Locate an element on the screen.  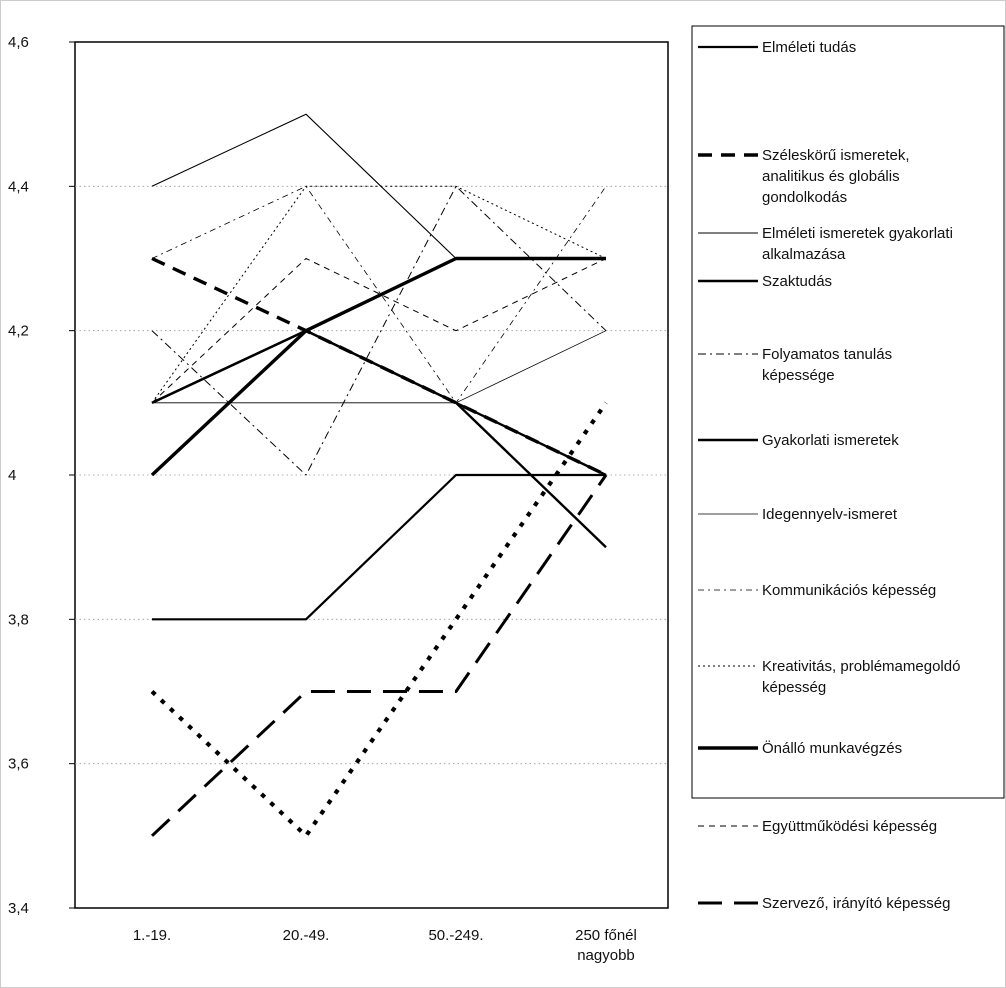
y-tick-label: 4,2 is located at coordinates (18, 331).